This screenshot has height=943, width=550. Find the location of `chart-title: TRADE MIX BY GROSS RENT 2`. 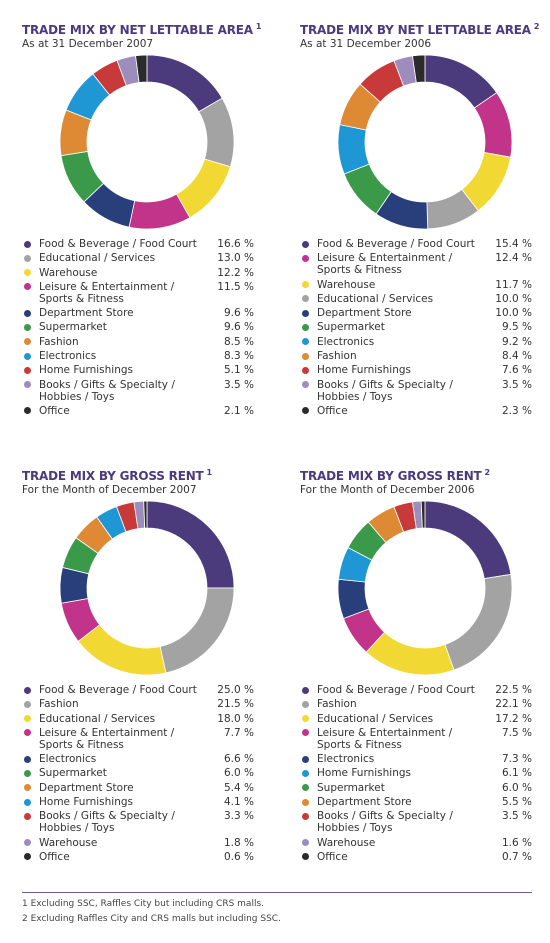

chart-title: TRADE MIX BY GROSS RENT 2 is located at coordinates (395, 475).